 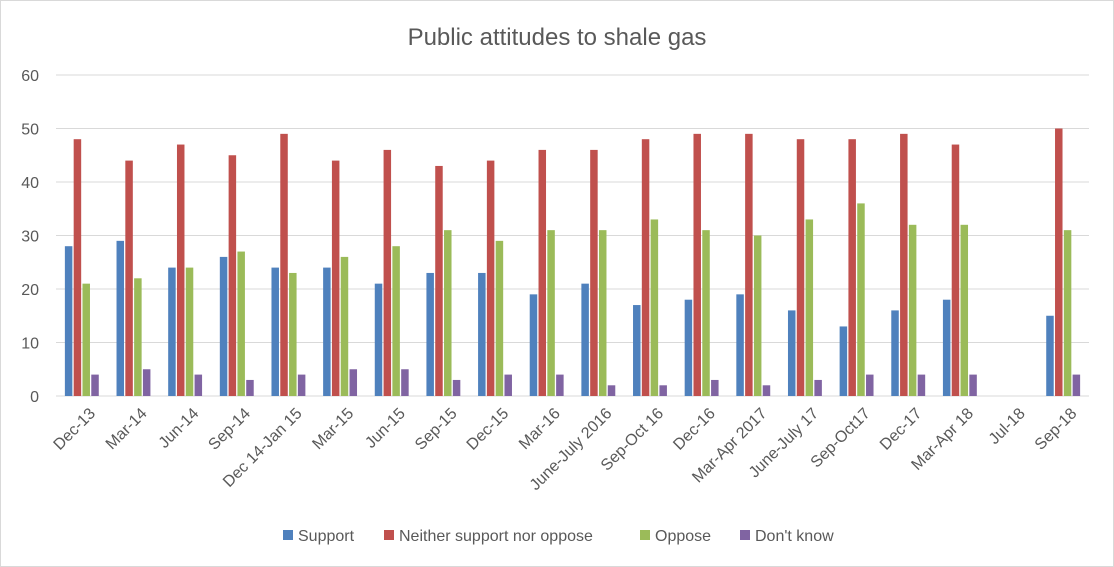 What do you see at coordinates (30, 290) in the screenshot?
I see `y-tick-label: 20` at bounding box center [30, 290].